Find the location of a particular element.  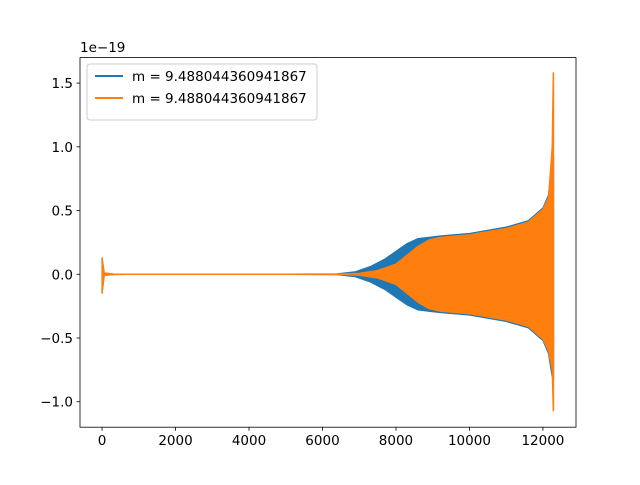

y-tick-label: 1.5 is located at coordinates (62, 84).